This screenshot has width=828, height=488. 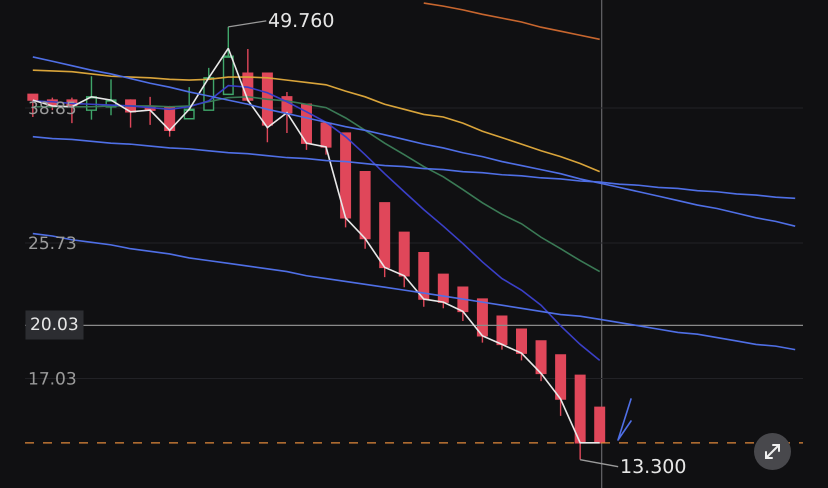 What do you see at coordinates (52, 380) in the screenshot?
I see `y-tick-label: 17.03` at bounding box center [52, 380].